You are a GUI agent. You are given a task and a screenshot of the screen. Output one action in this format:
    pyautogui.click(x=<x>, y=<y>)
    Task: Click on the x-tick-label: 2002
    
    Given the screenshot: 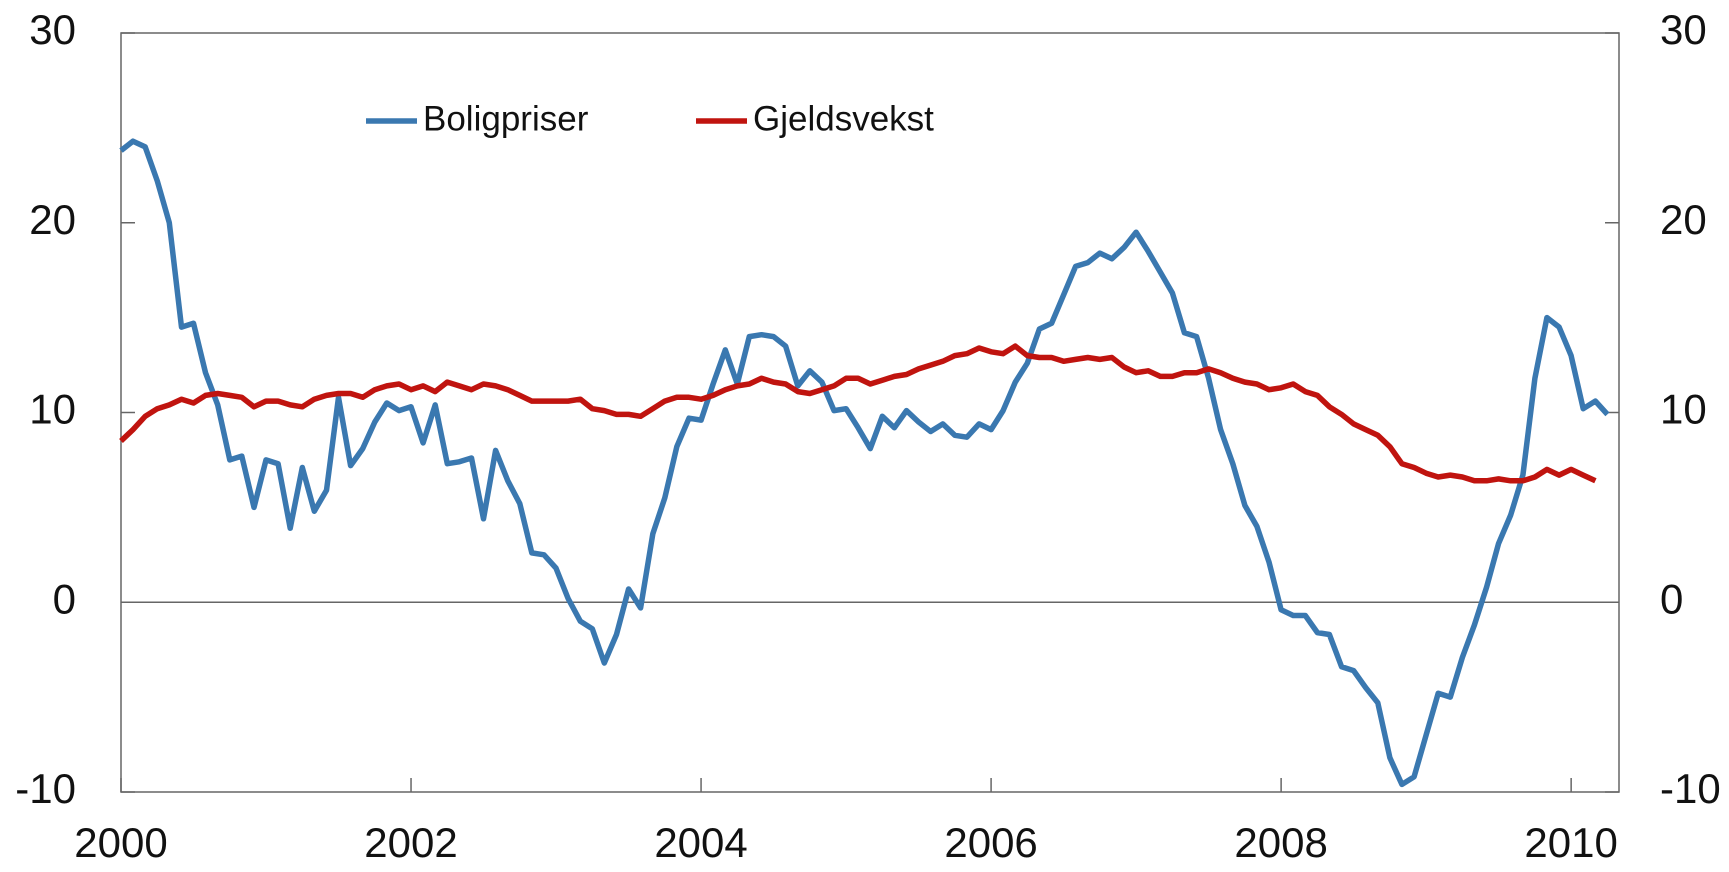 What is the action you would take?
    pyautogui.click(x=410, y=842)
    